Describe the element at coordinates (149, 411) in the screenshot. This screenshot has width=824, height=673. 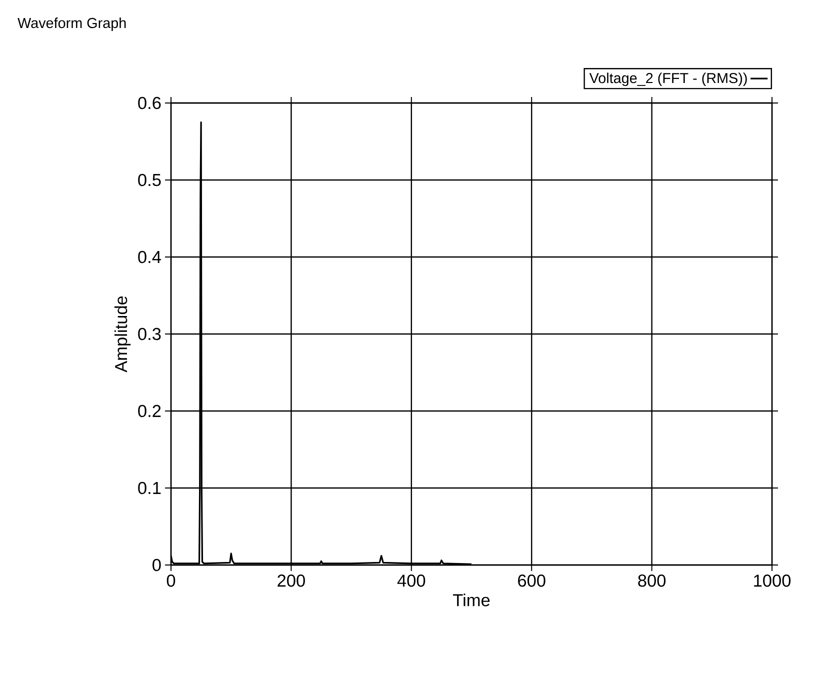
I see `y-tick-label: 0.2` at that location.